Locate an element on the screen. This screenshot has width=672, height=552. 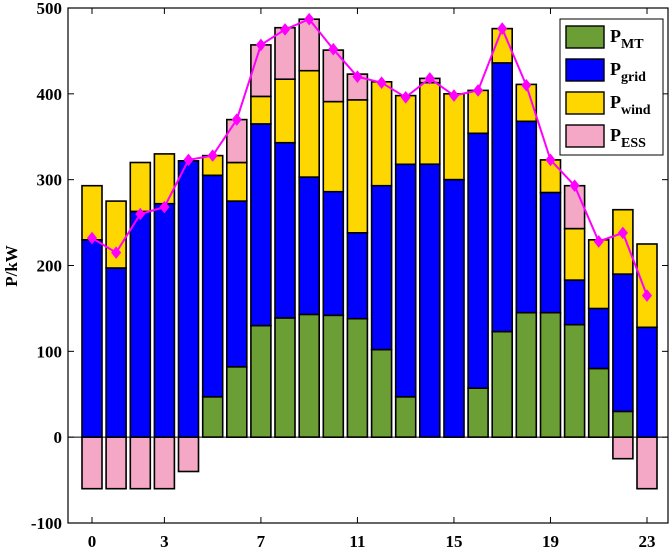
legend-label-wind: Pwind is located at coordinates (630, 105).